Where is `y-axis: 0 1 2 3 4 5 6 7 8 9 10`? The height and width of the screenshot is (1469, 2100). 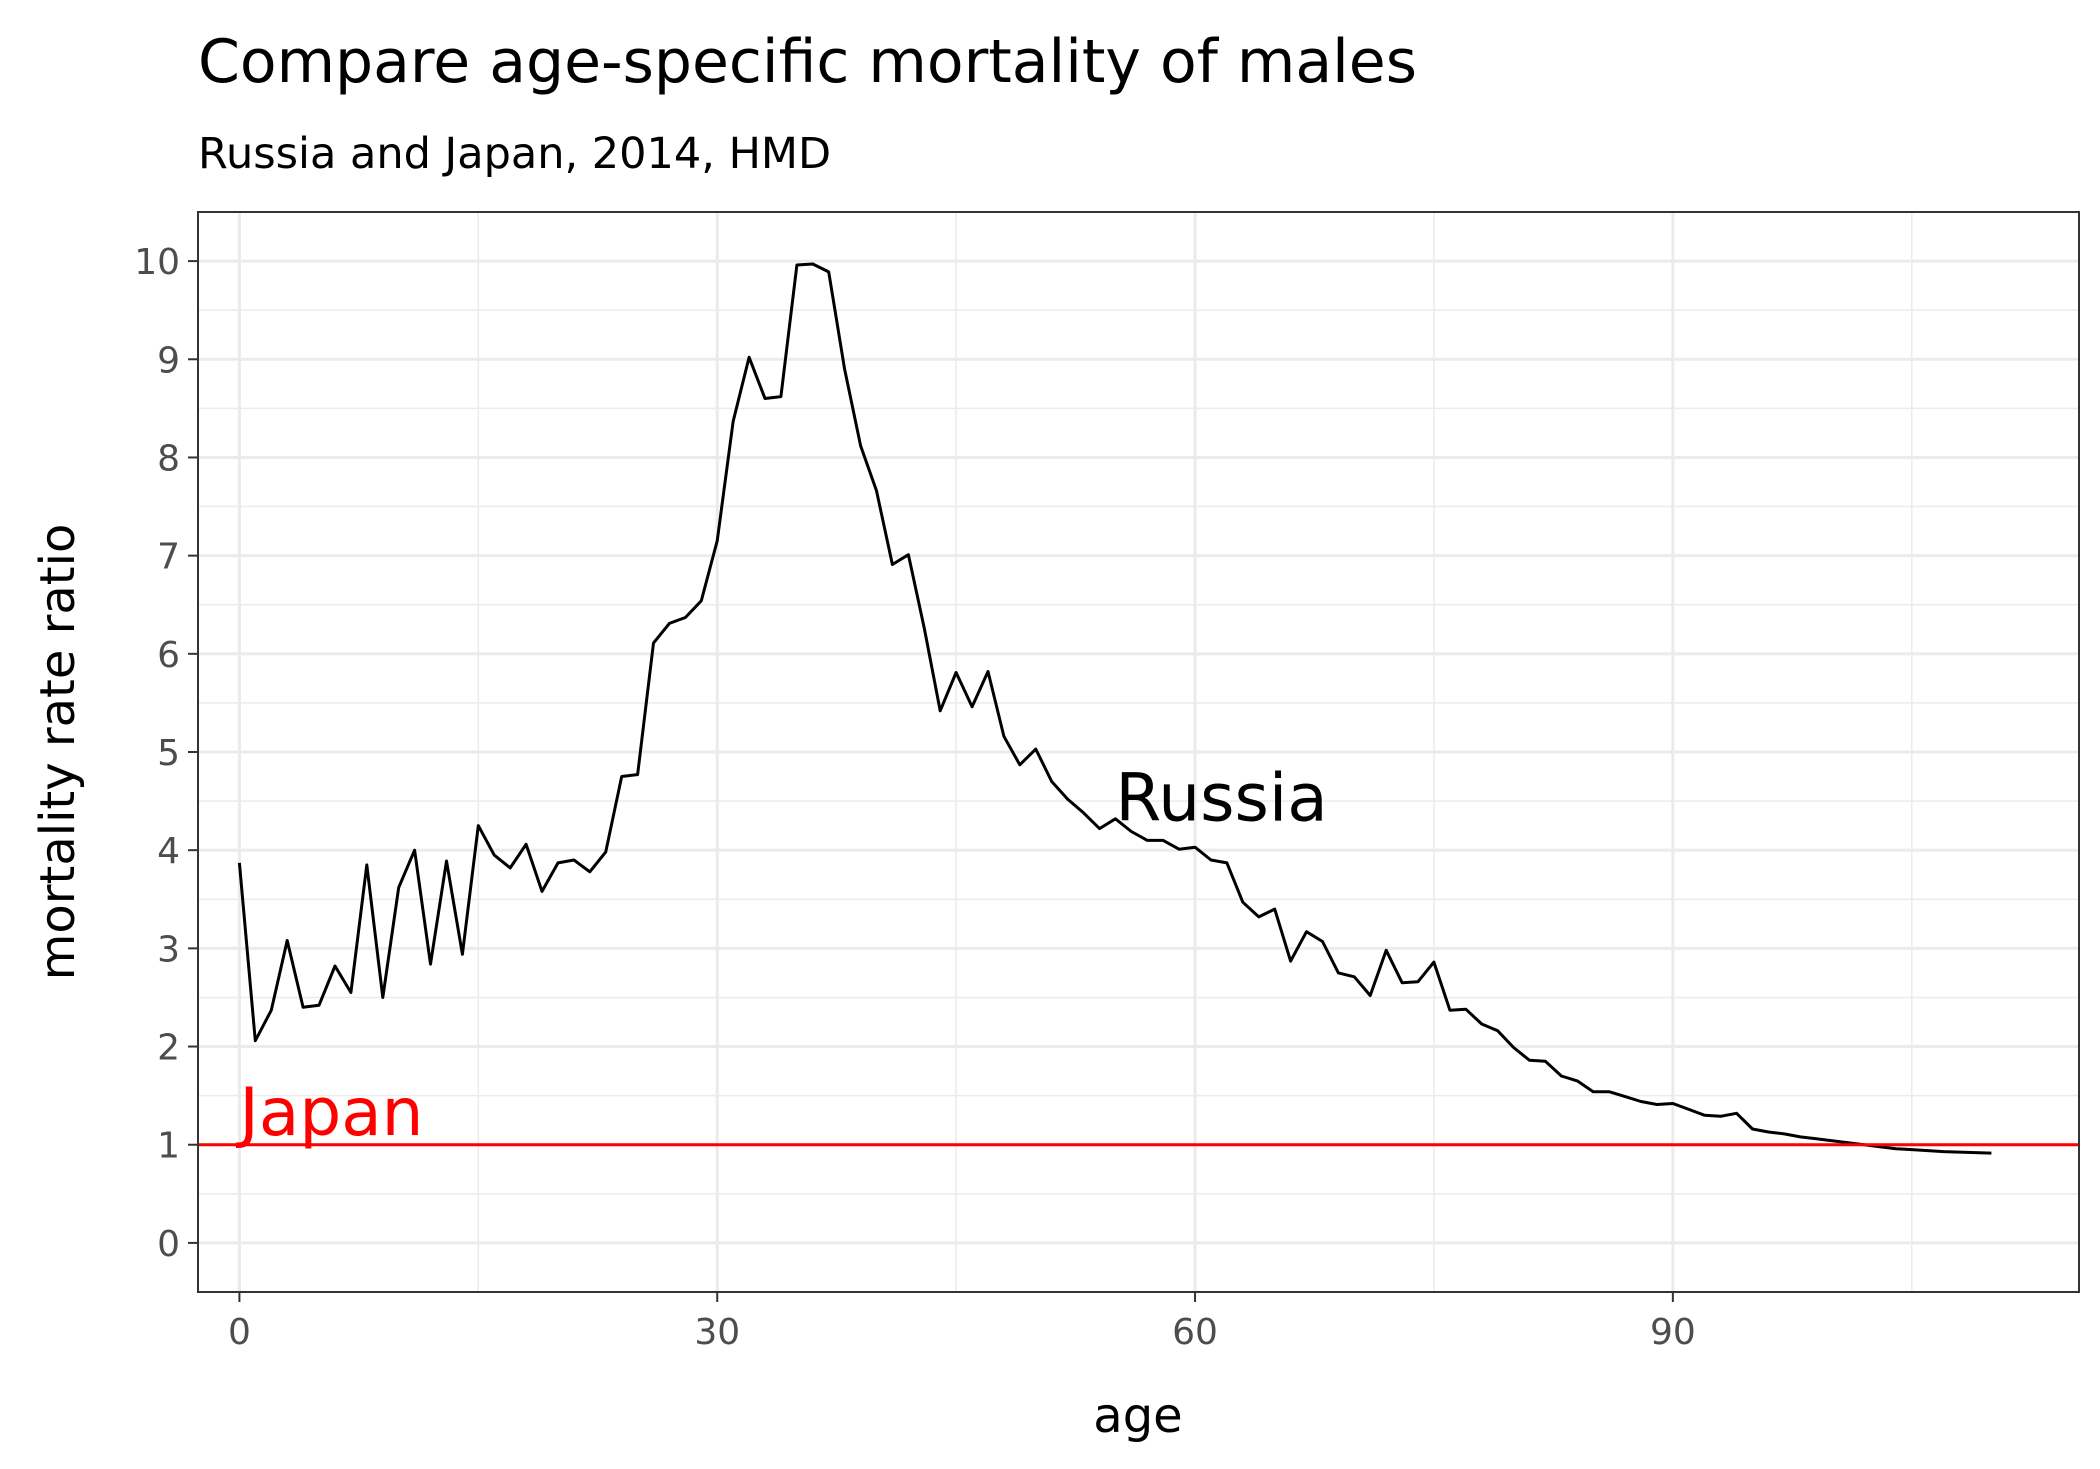
y-axis: 0 1 2 3 4 5 6 7 8 9 10 is located at coordinates (166, 753).